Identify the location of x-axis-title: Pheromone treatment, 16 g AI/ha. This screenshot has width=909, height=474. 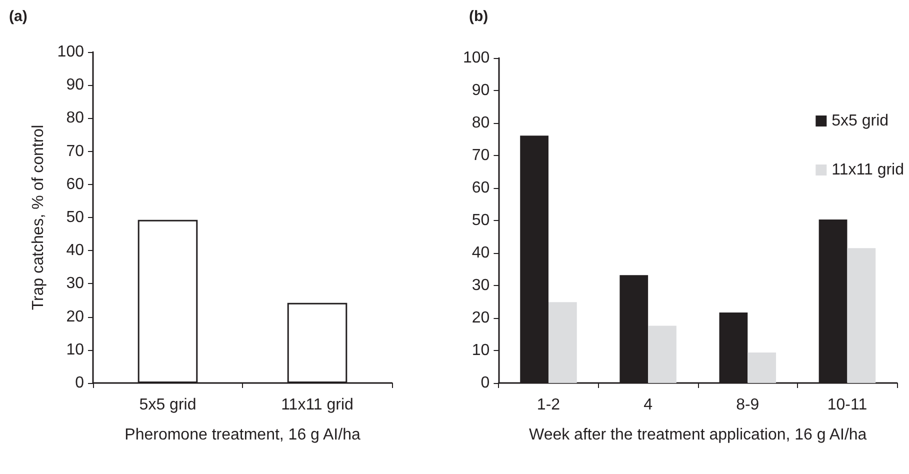
(242, 435).